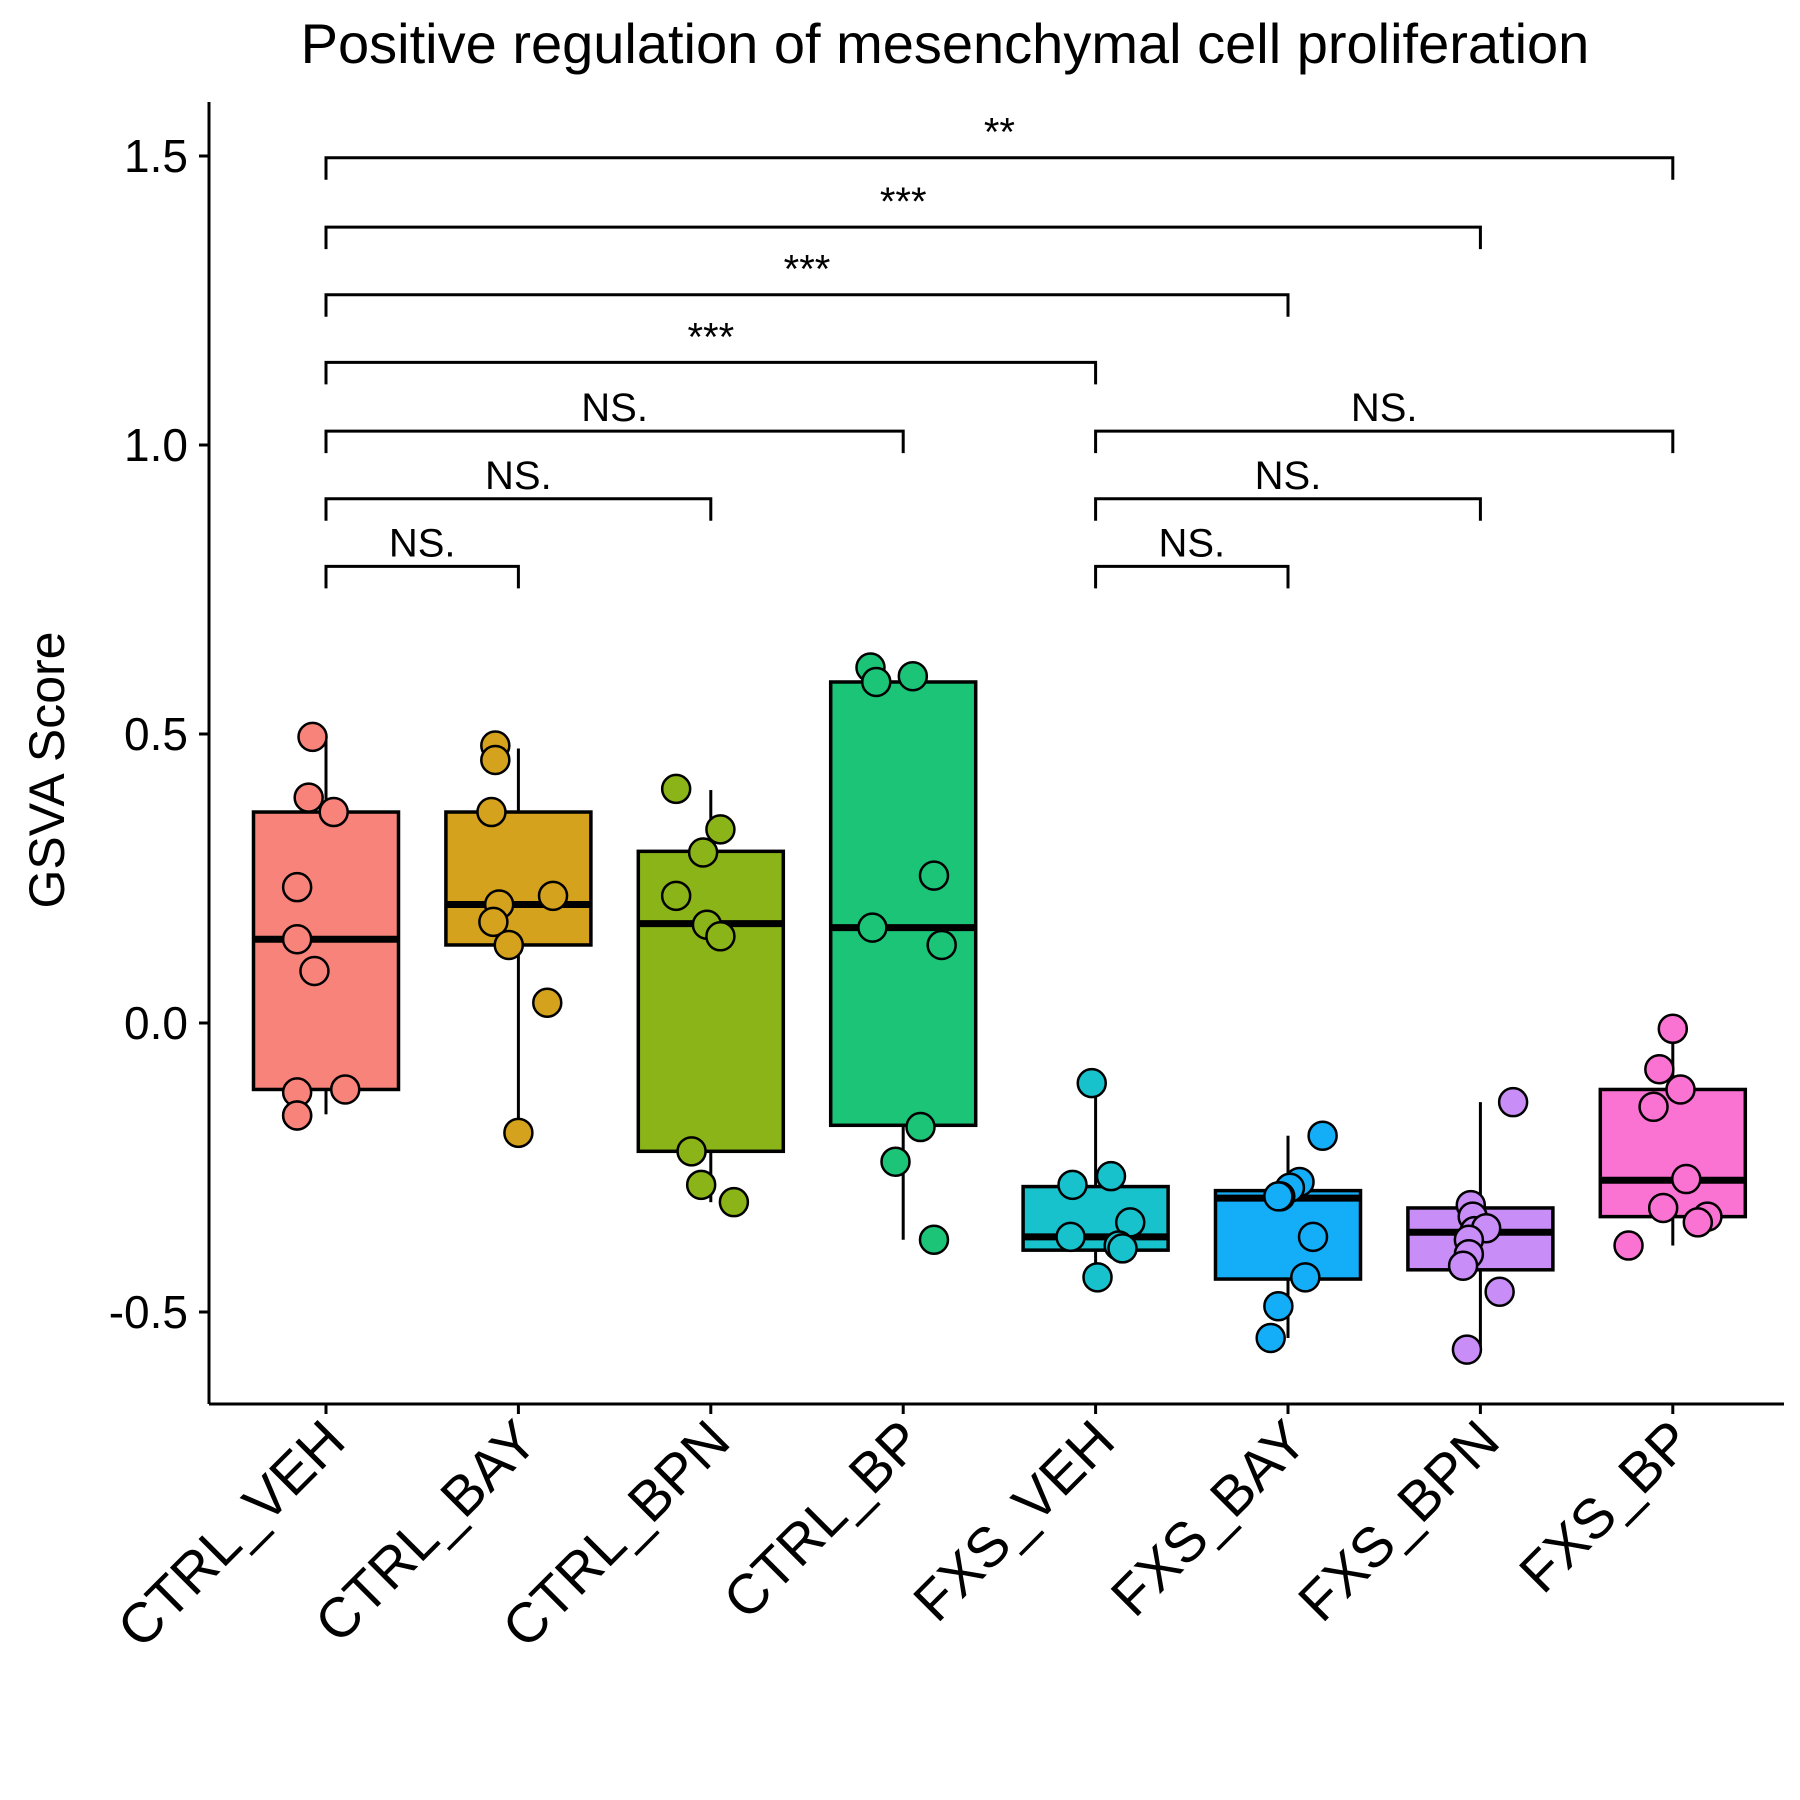  I want to click on box-fxs-bay, so click(1288, 1237).